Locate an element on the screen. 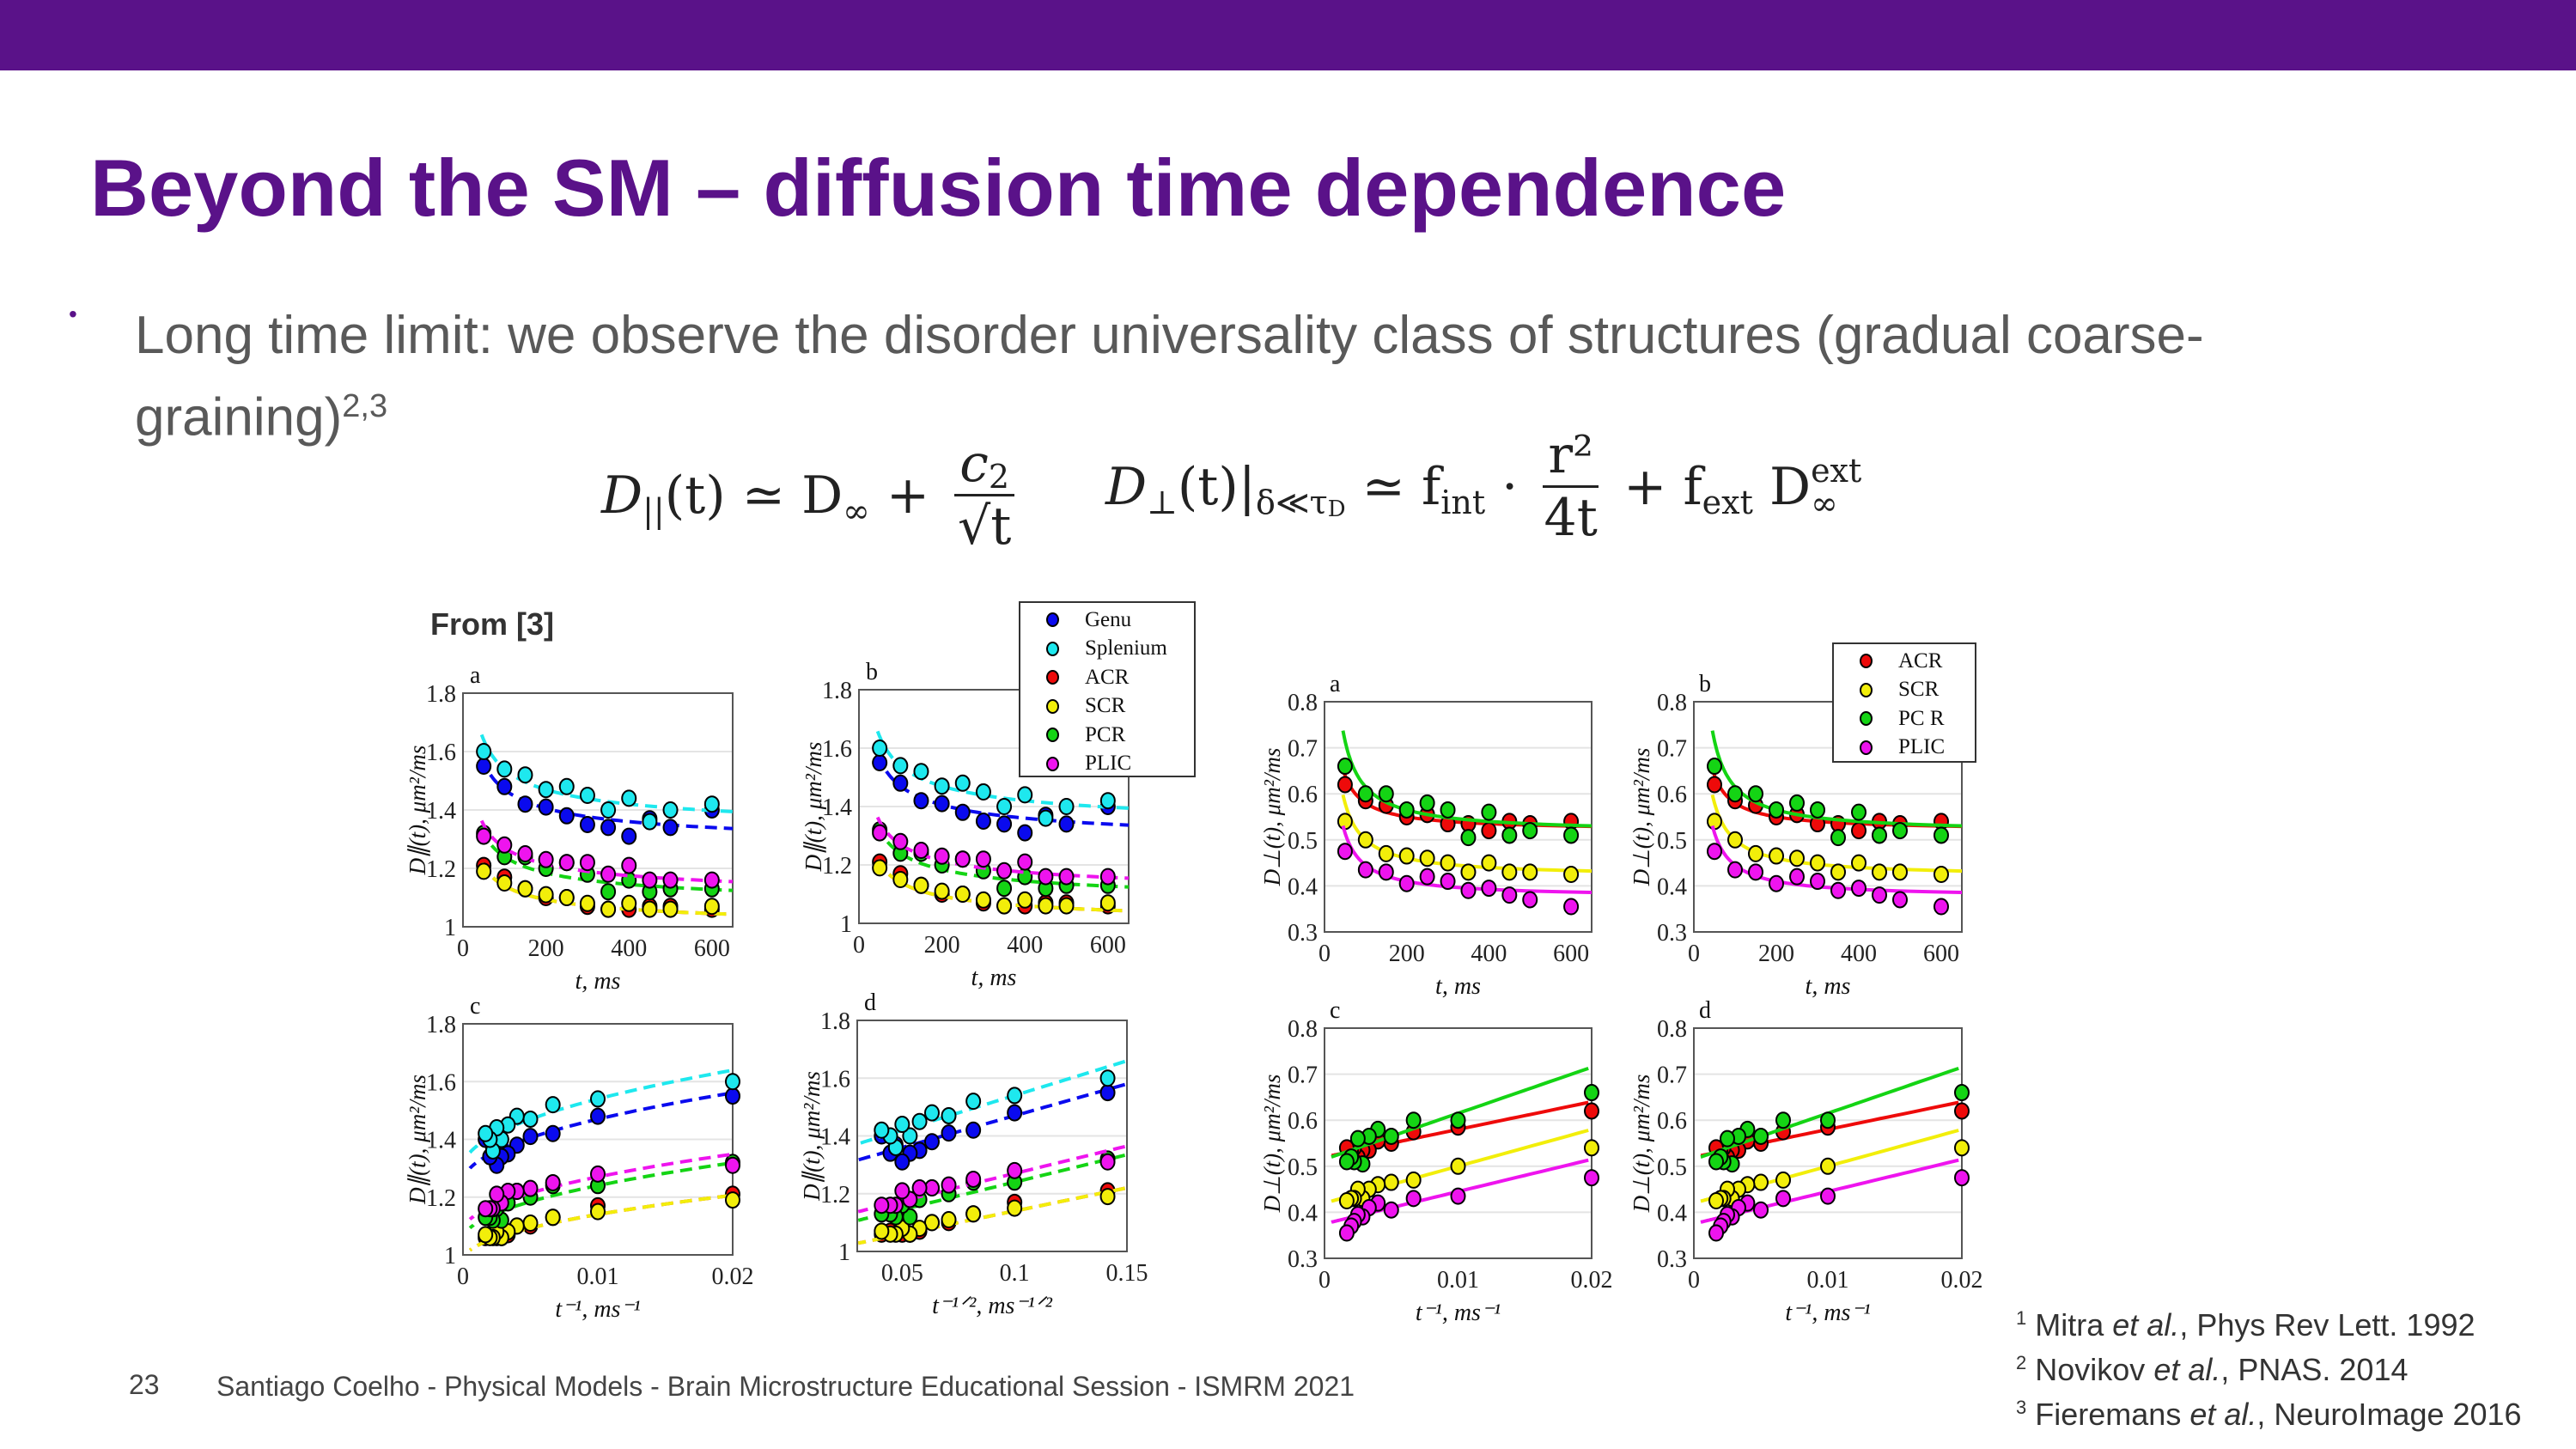 This screenshot has width=2576, height=1449. eq-fraction: c2 √t is located at coordinates (984, 495).